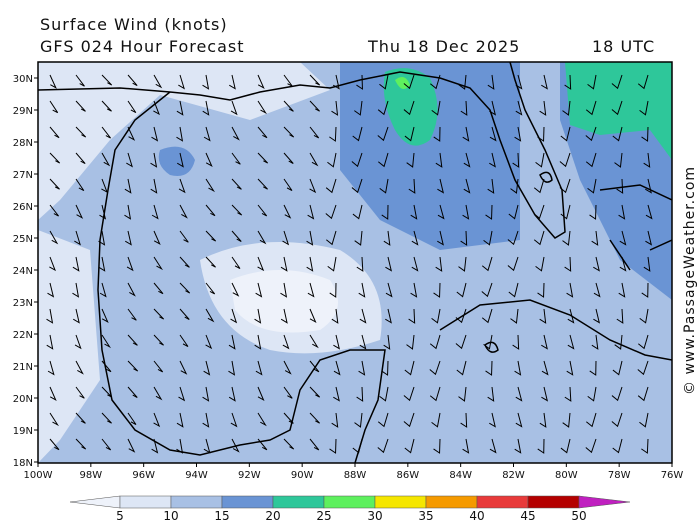 The image size is (700, 529). I want to click on lon-label: 80W, so click(566, 475).